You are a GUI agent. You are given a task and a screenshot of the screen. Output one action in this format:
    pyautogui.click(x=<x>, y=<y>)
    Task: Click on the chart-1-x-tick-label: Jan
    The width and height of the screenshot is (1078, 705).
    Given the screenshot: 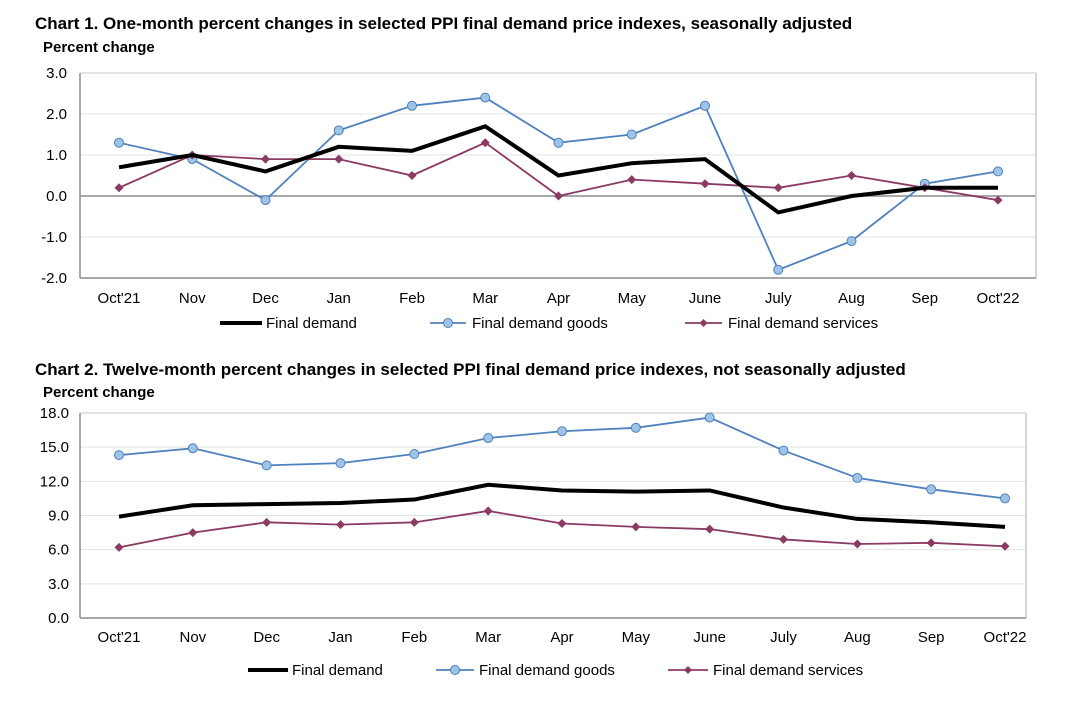 What is the action you would take?
    pyautogui.click(x=339, y=298)
    